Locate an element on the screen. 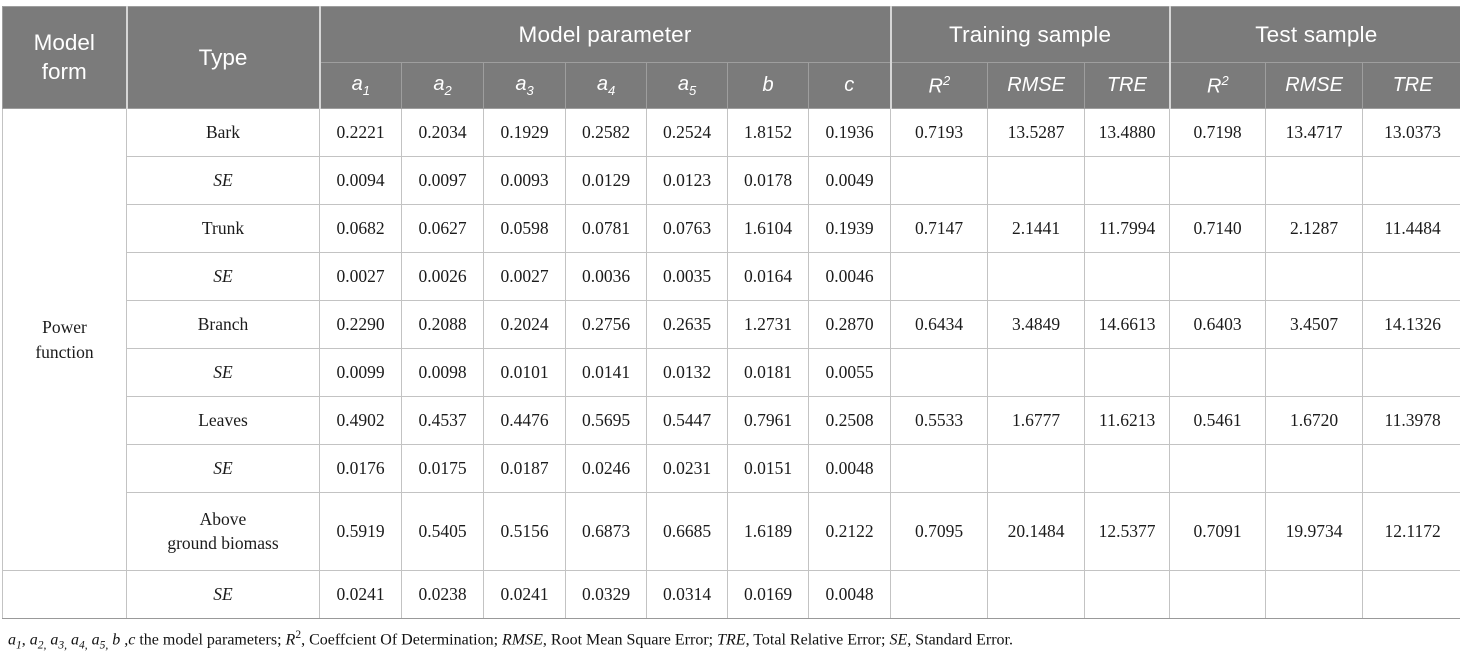  training-cell: 12.5377 is located at coordinates (1127, 531).